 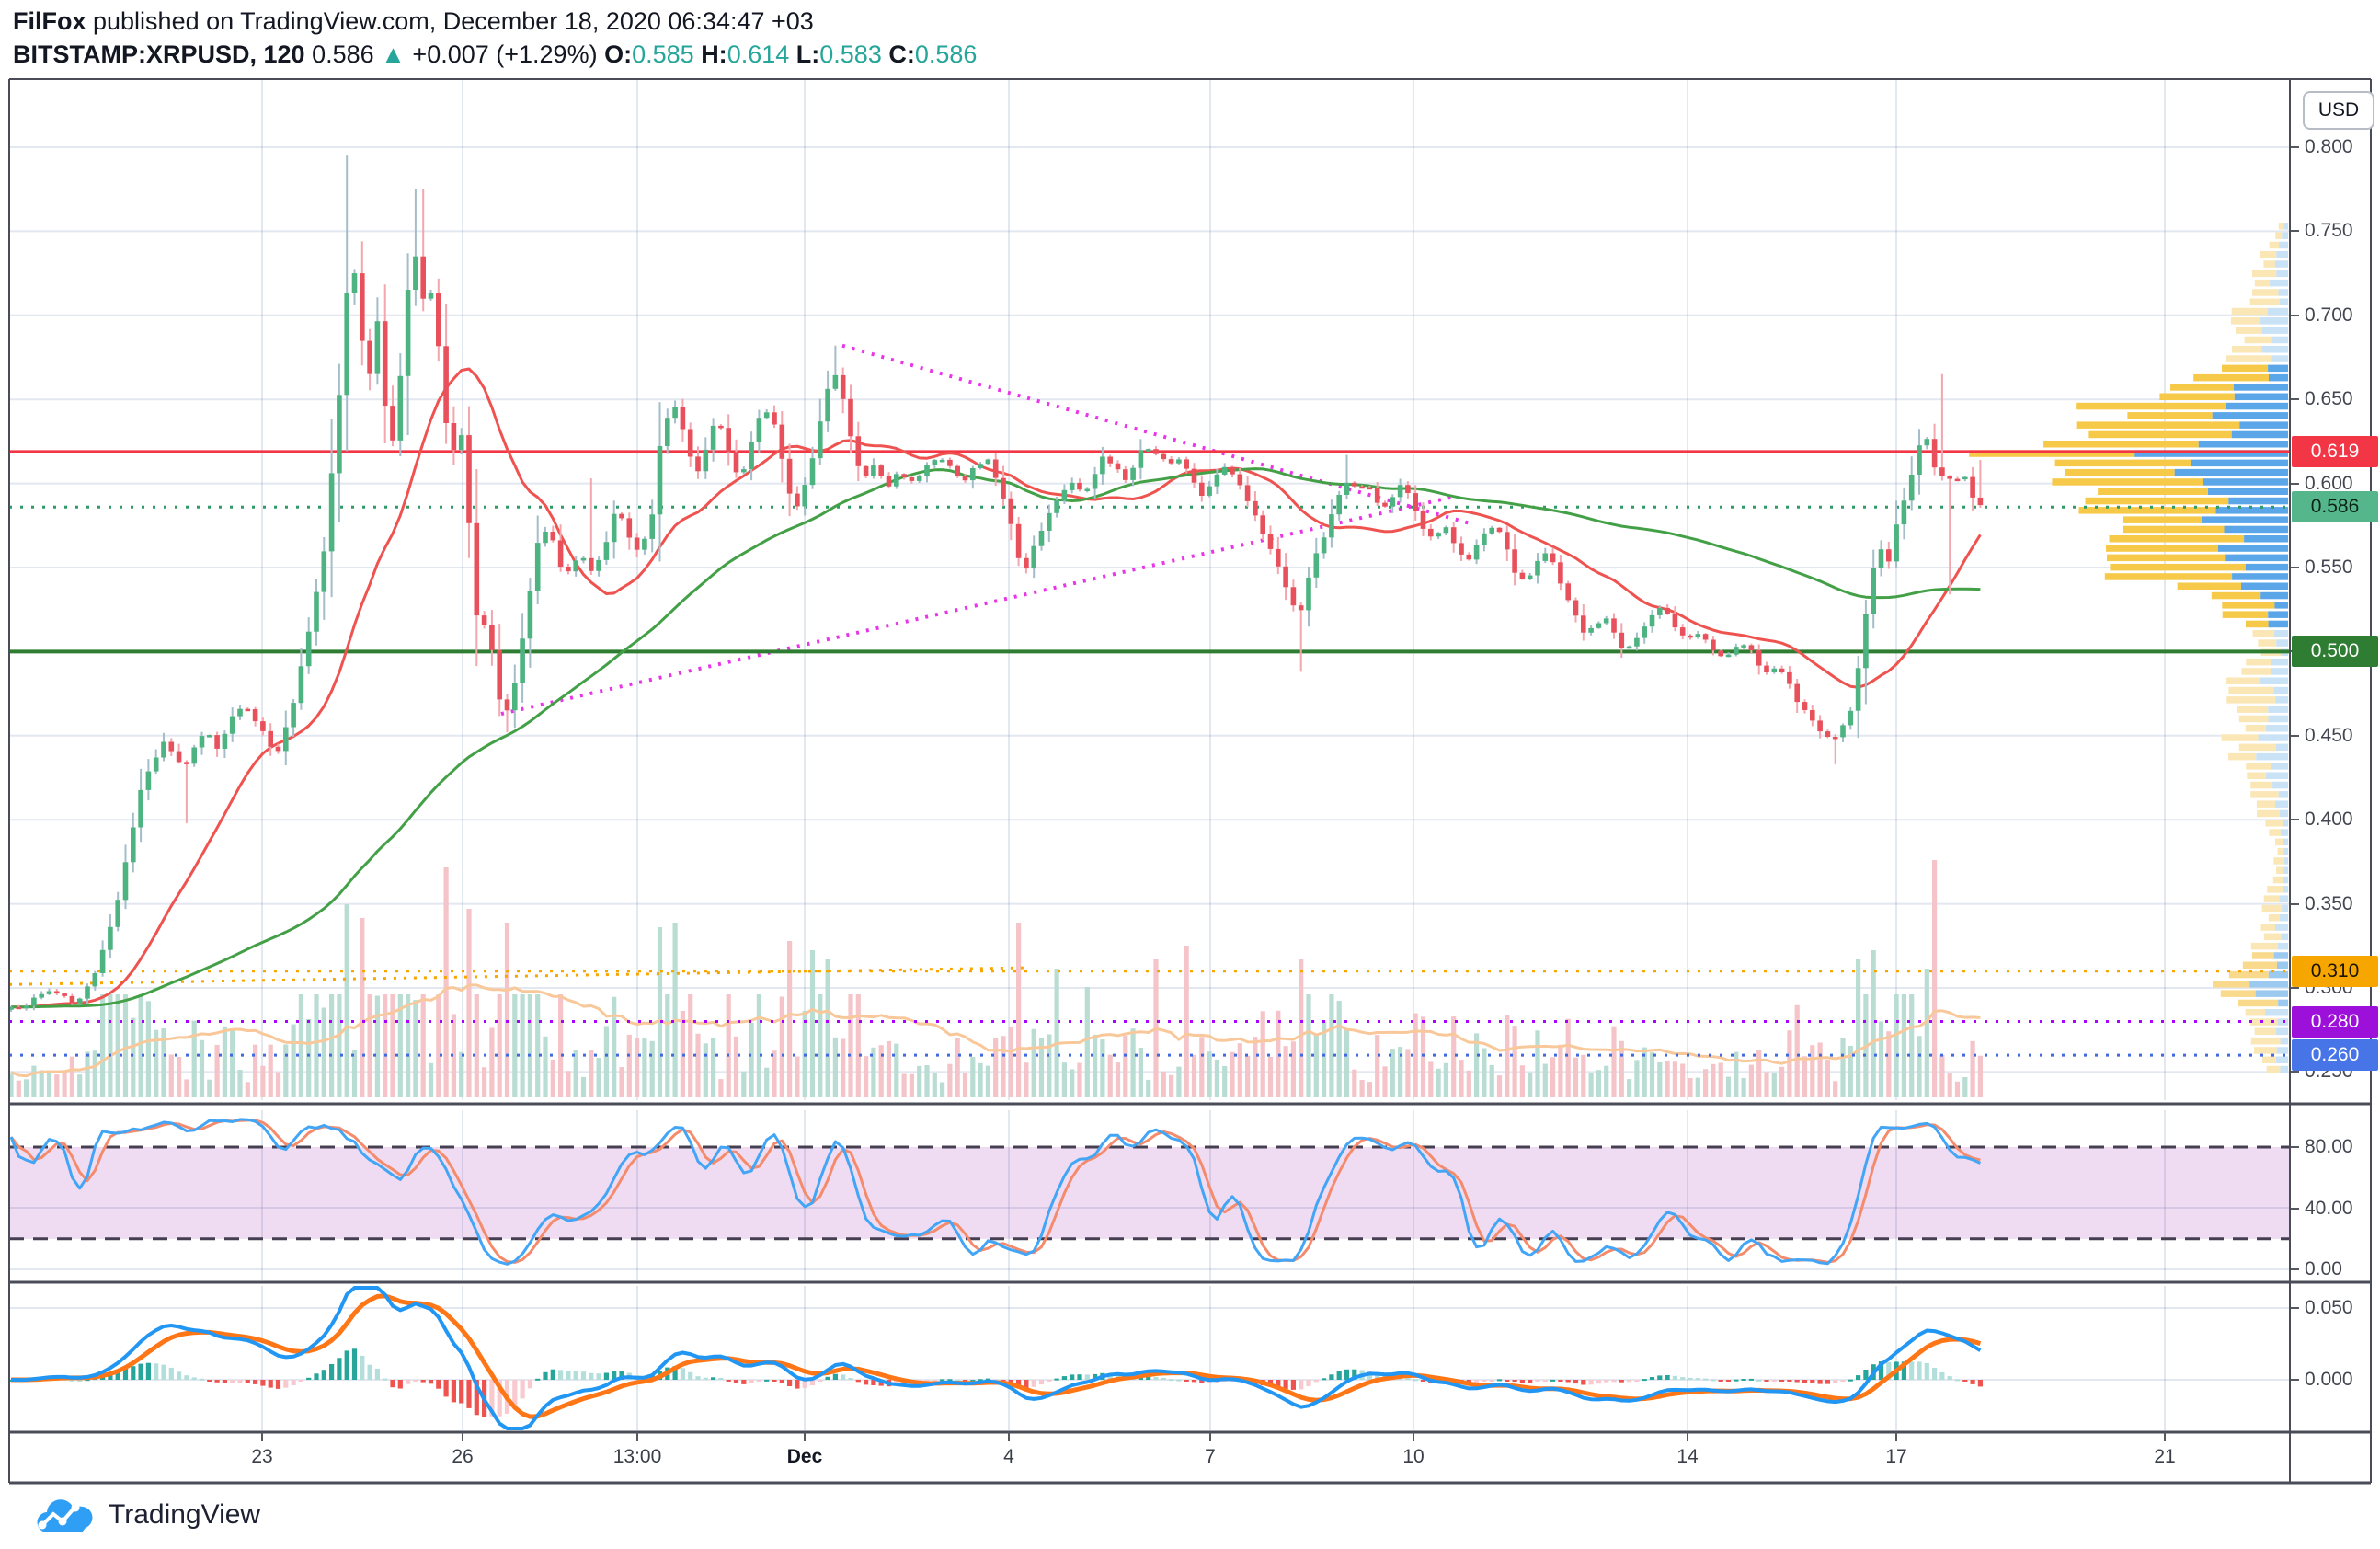 What do you see at coordinates (2329, 315) in the screenshot?
I see `price-axis-tick-0.700: 0.700` at bounding box center [2329, 315].